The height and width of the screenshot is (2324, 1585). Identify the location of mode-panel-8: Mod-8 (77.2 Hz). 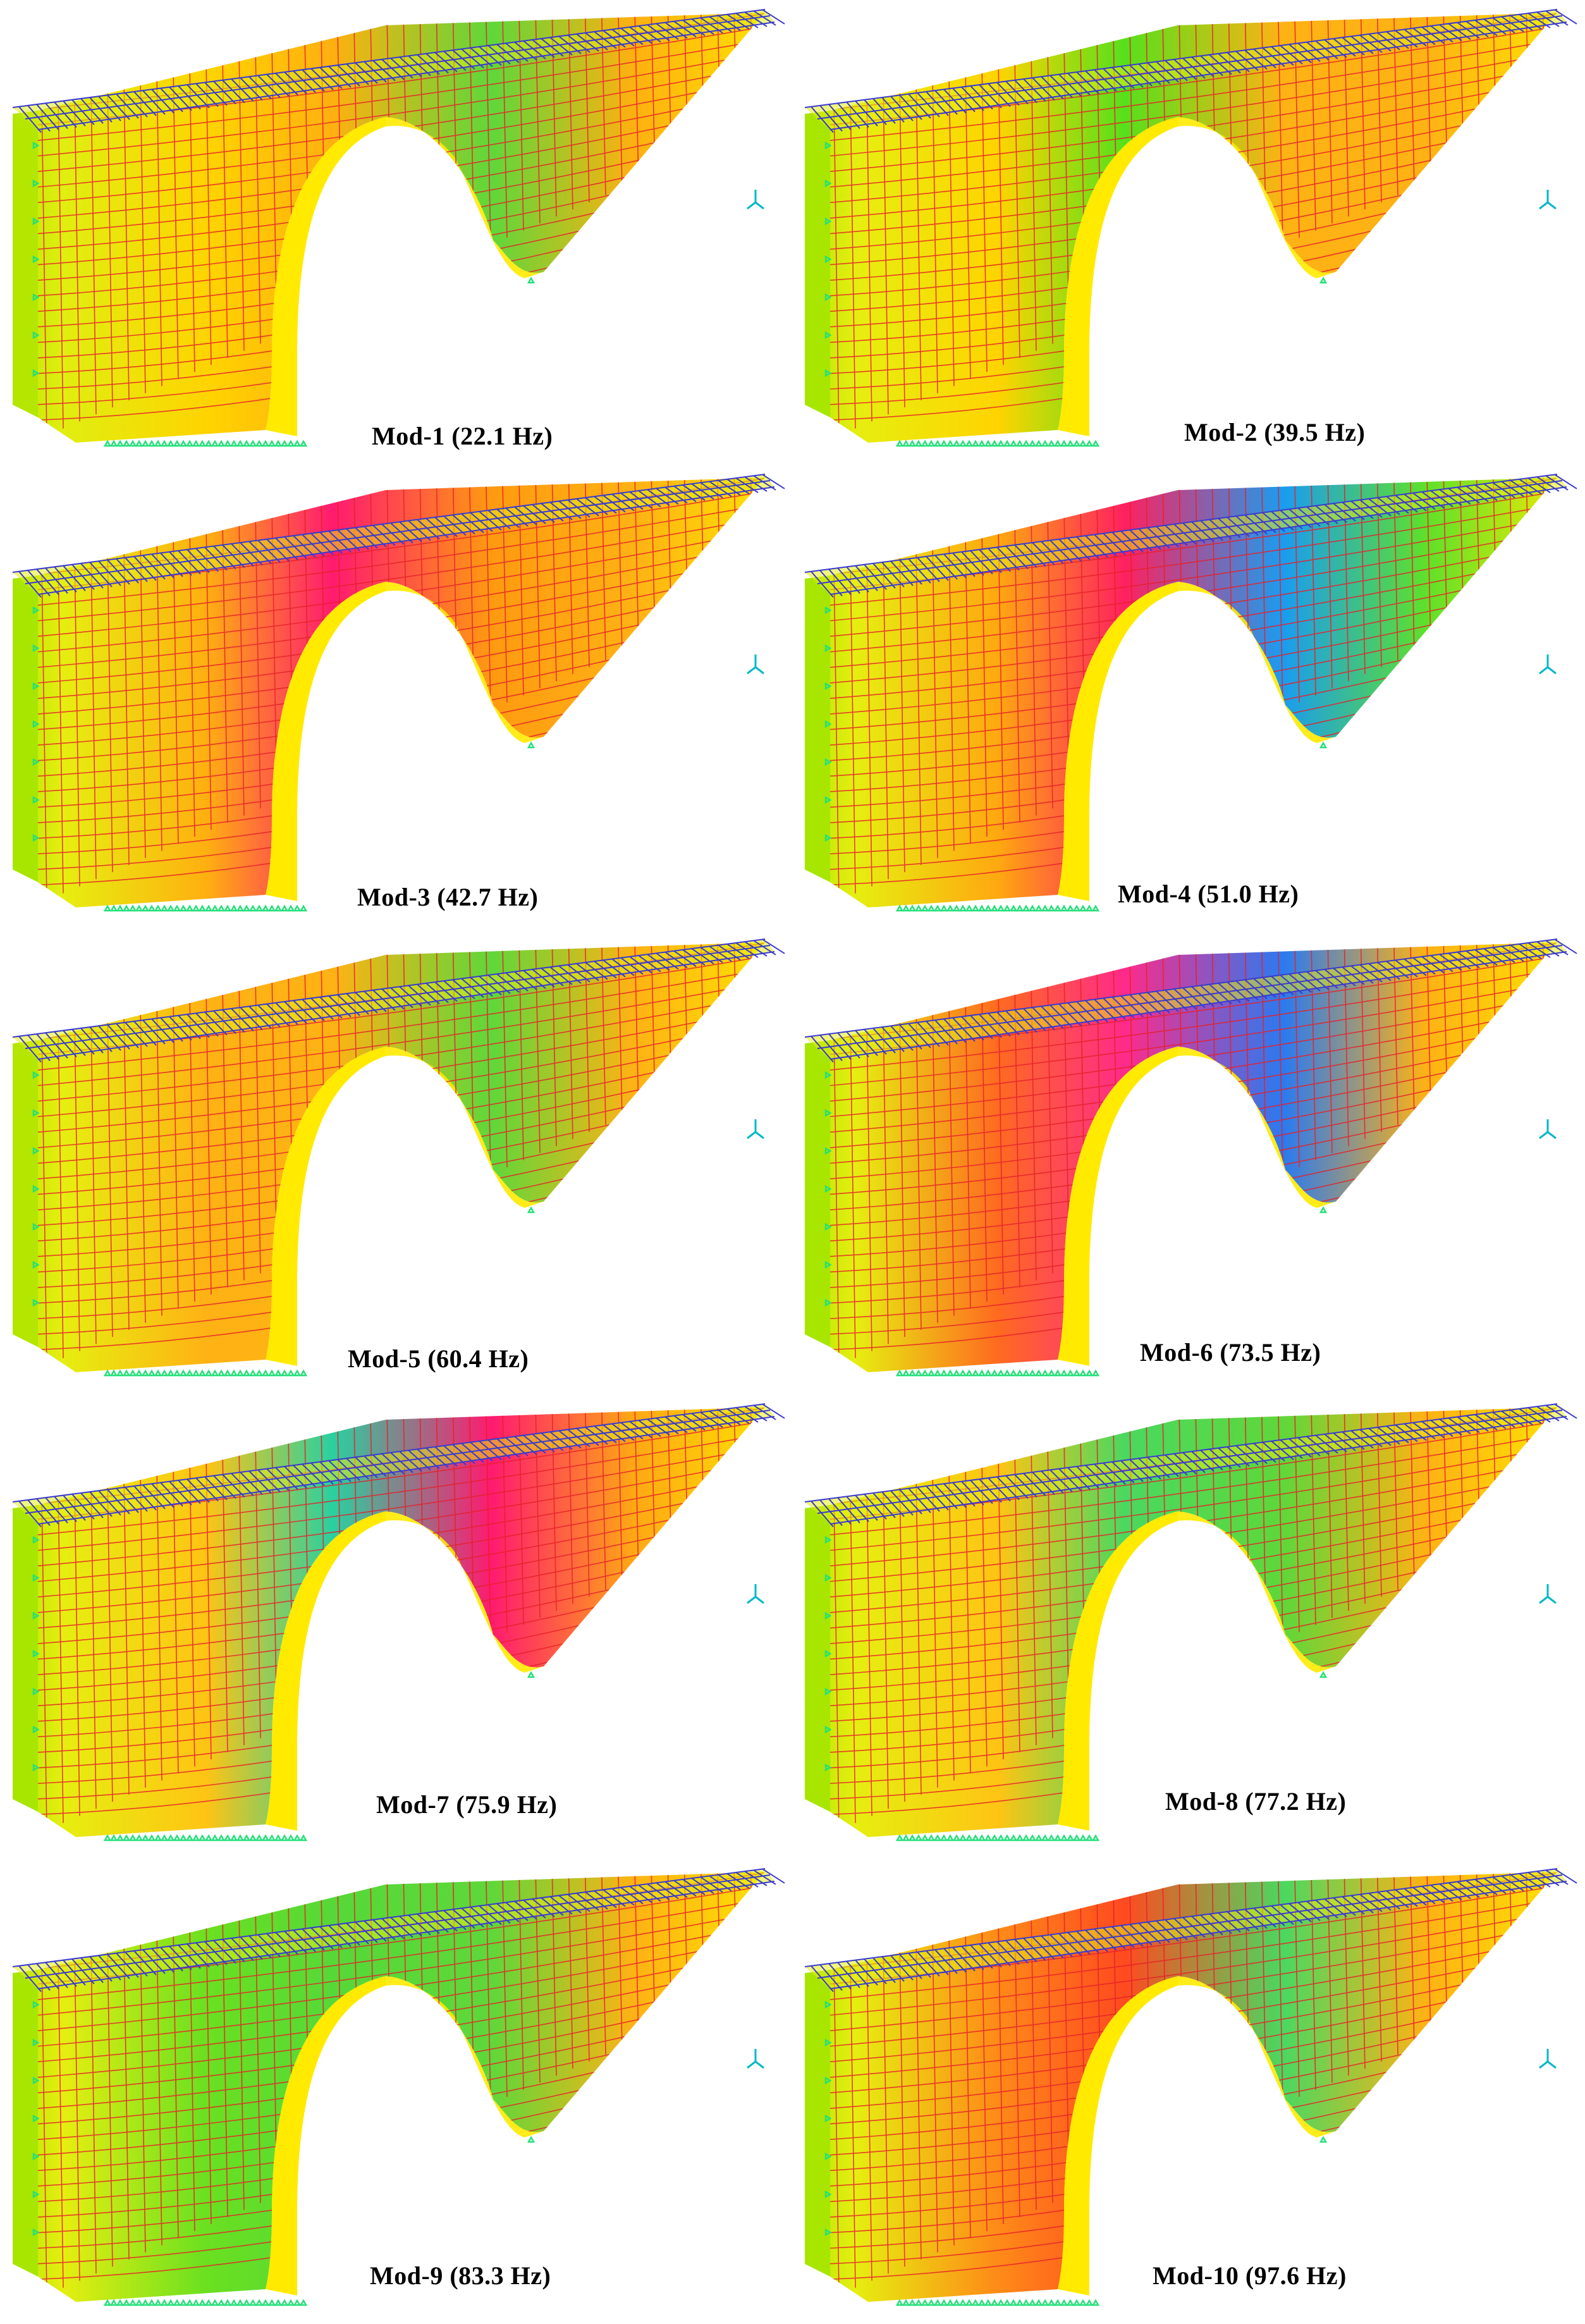
(1188, 1626).